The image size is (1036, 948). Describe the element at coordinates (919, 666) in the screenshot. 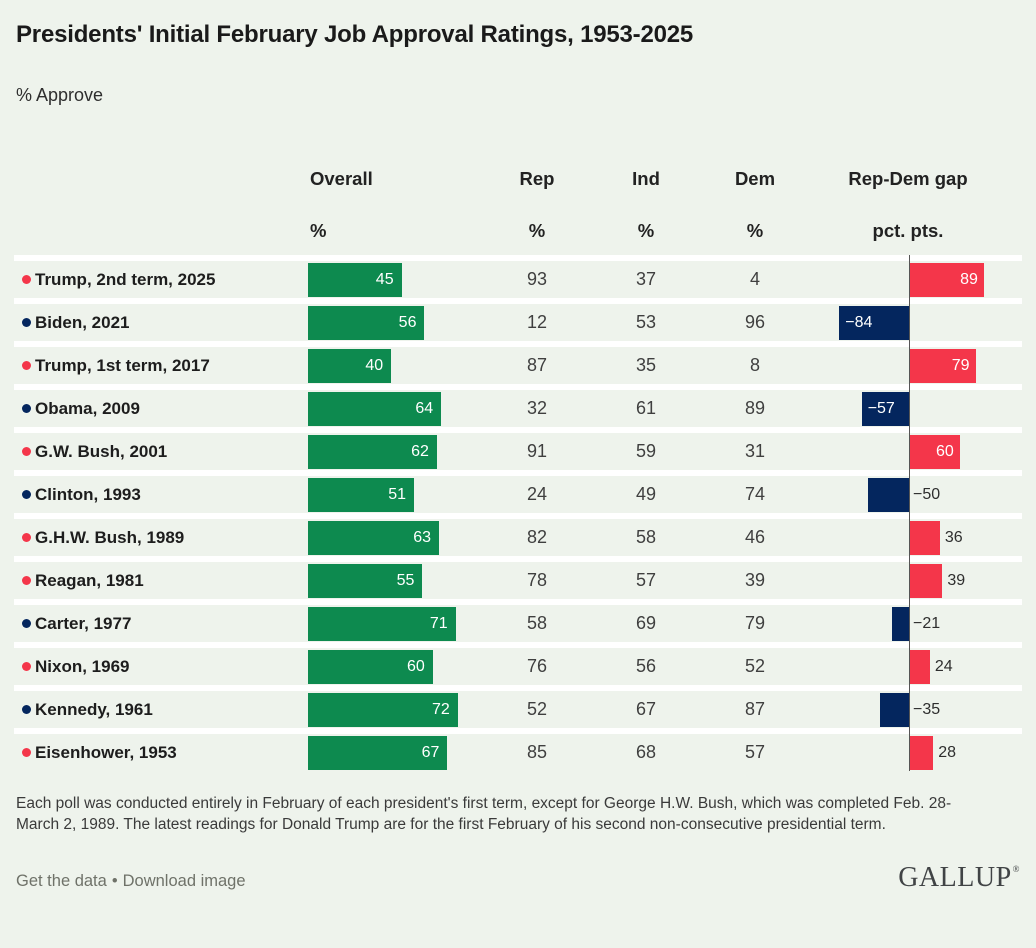

I see `gap-cell: 24` at that location.